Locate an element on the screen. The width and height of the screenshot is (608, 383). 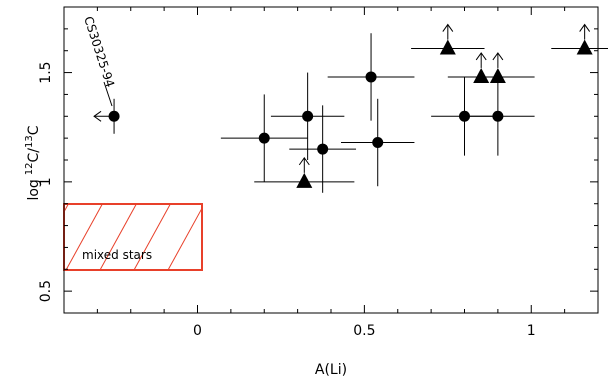
y-axis-label-sup-13: 13 is located at coordinates (29, 141).